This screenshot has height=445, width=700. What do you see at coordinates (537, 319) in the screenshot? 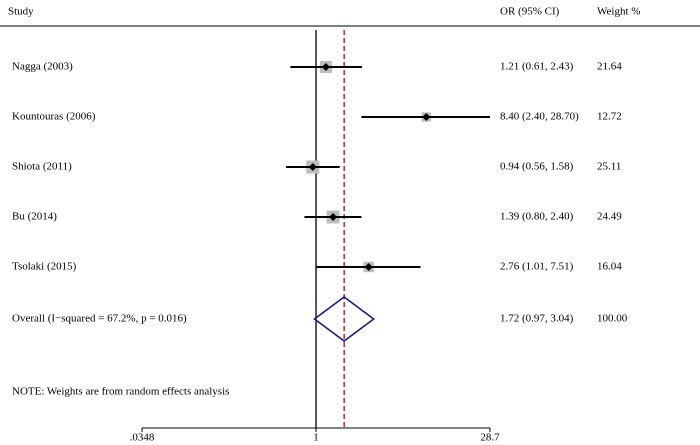
I see `overall-ci-label: 1.72 (0.97, 3.04)` at bounding box center [537, 319].